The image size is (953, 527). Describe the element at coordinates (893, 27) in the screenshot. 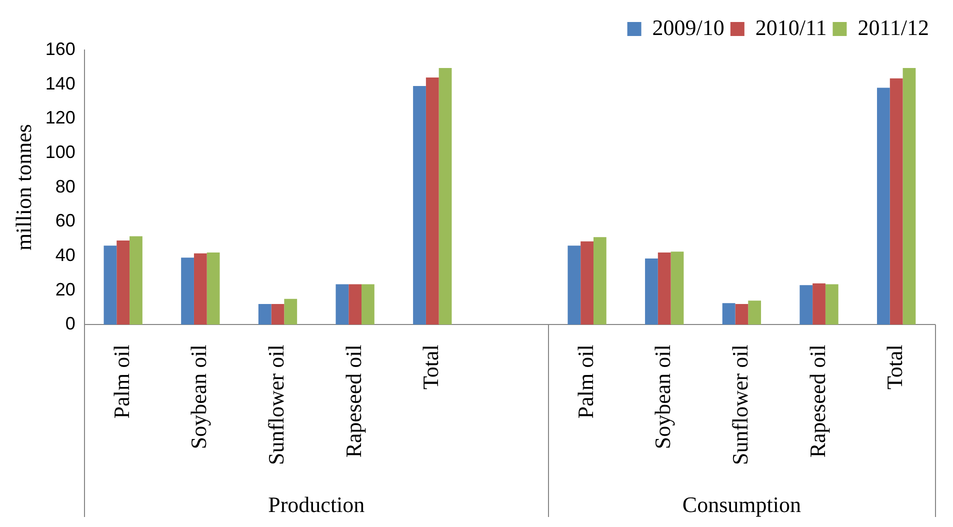

I see `legend-label: 2011/12` at that location.